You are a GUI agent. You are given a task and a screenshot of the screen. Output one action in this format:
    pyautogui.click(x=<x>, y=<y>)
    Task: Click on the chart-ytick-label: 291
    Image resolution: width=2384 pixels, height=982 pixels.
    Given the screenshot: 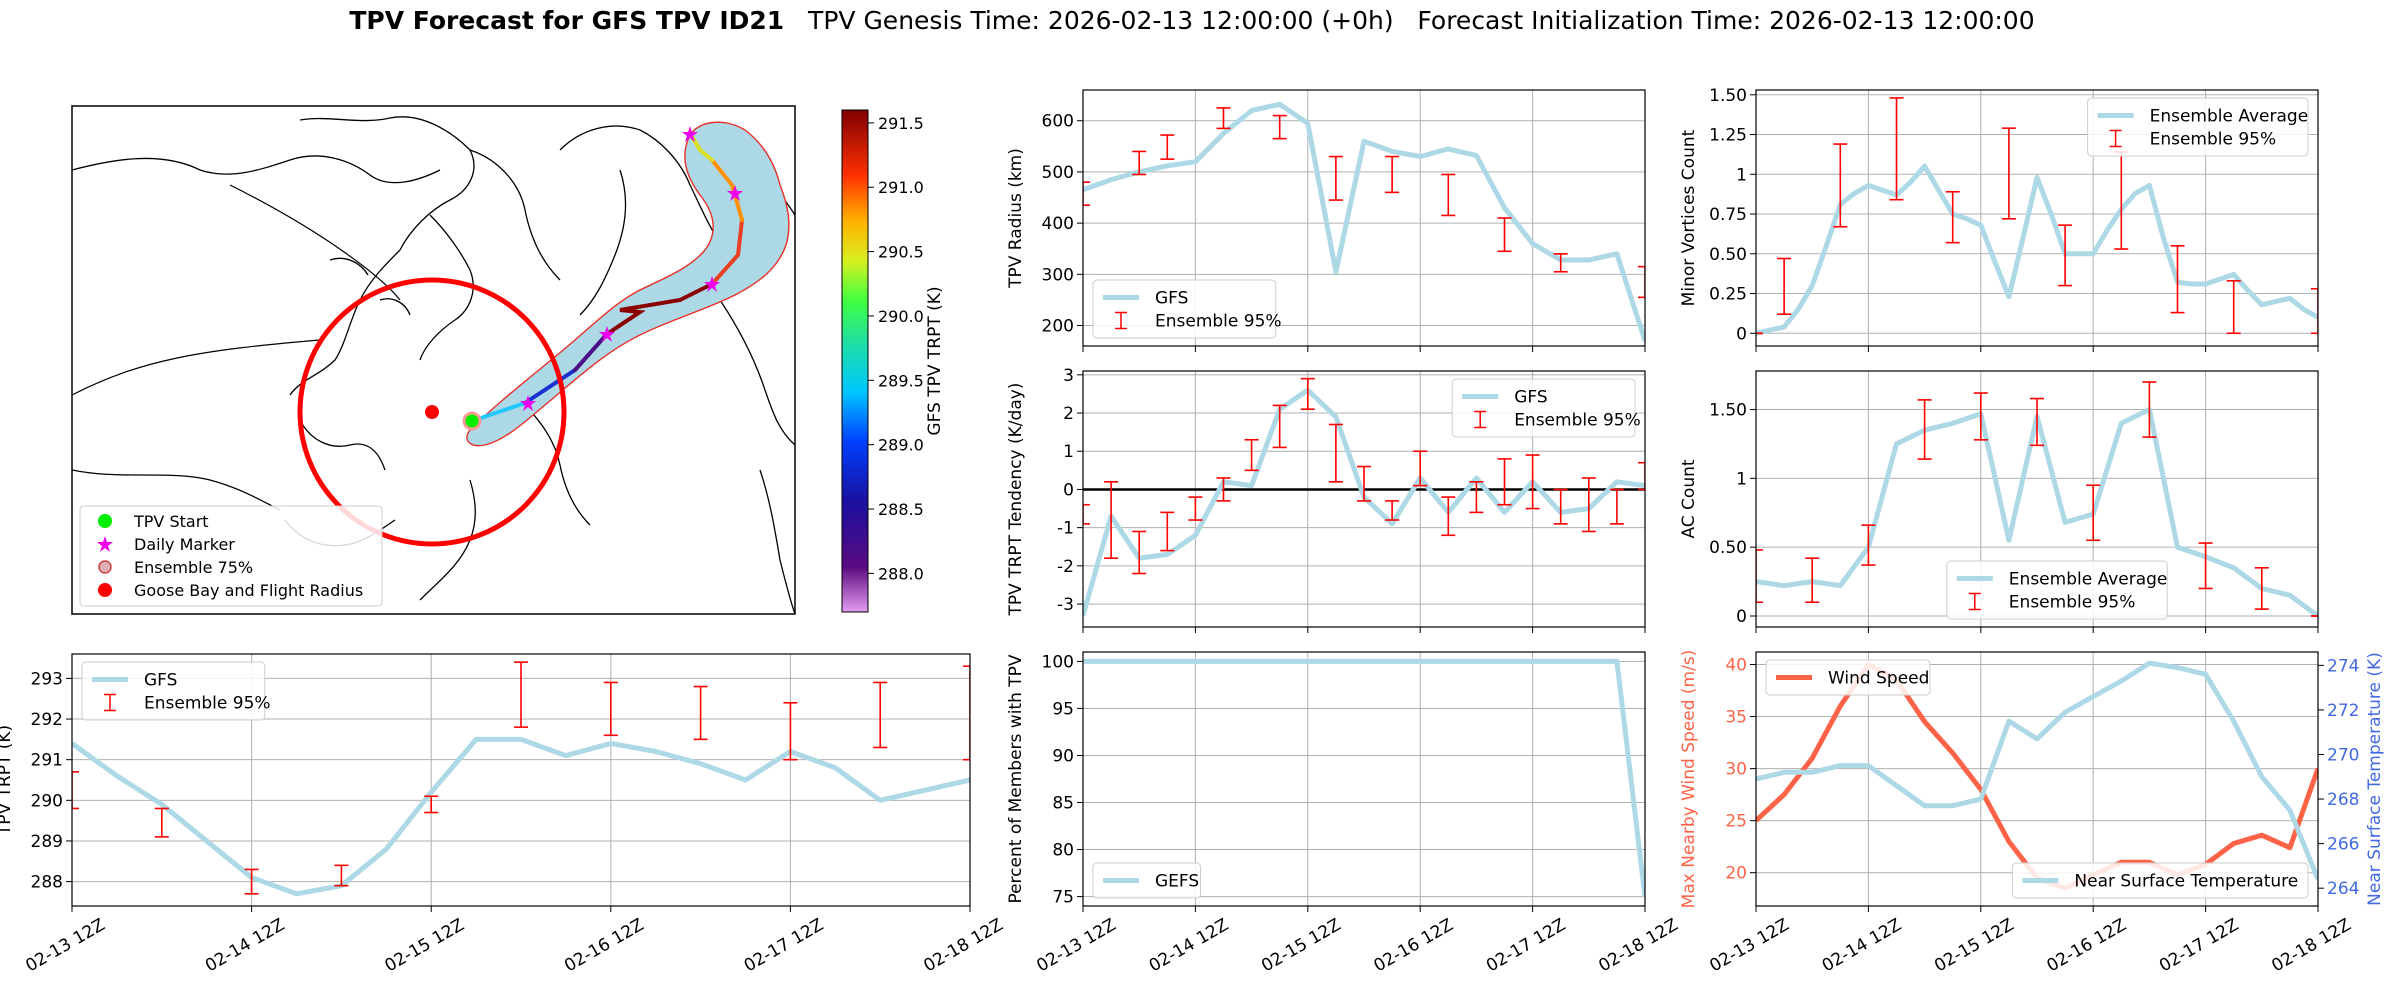 What is the action you would take?
    pyautogui.click(x=47, y=761)
    